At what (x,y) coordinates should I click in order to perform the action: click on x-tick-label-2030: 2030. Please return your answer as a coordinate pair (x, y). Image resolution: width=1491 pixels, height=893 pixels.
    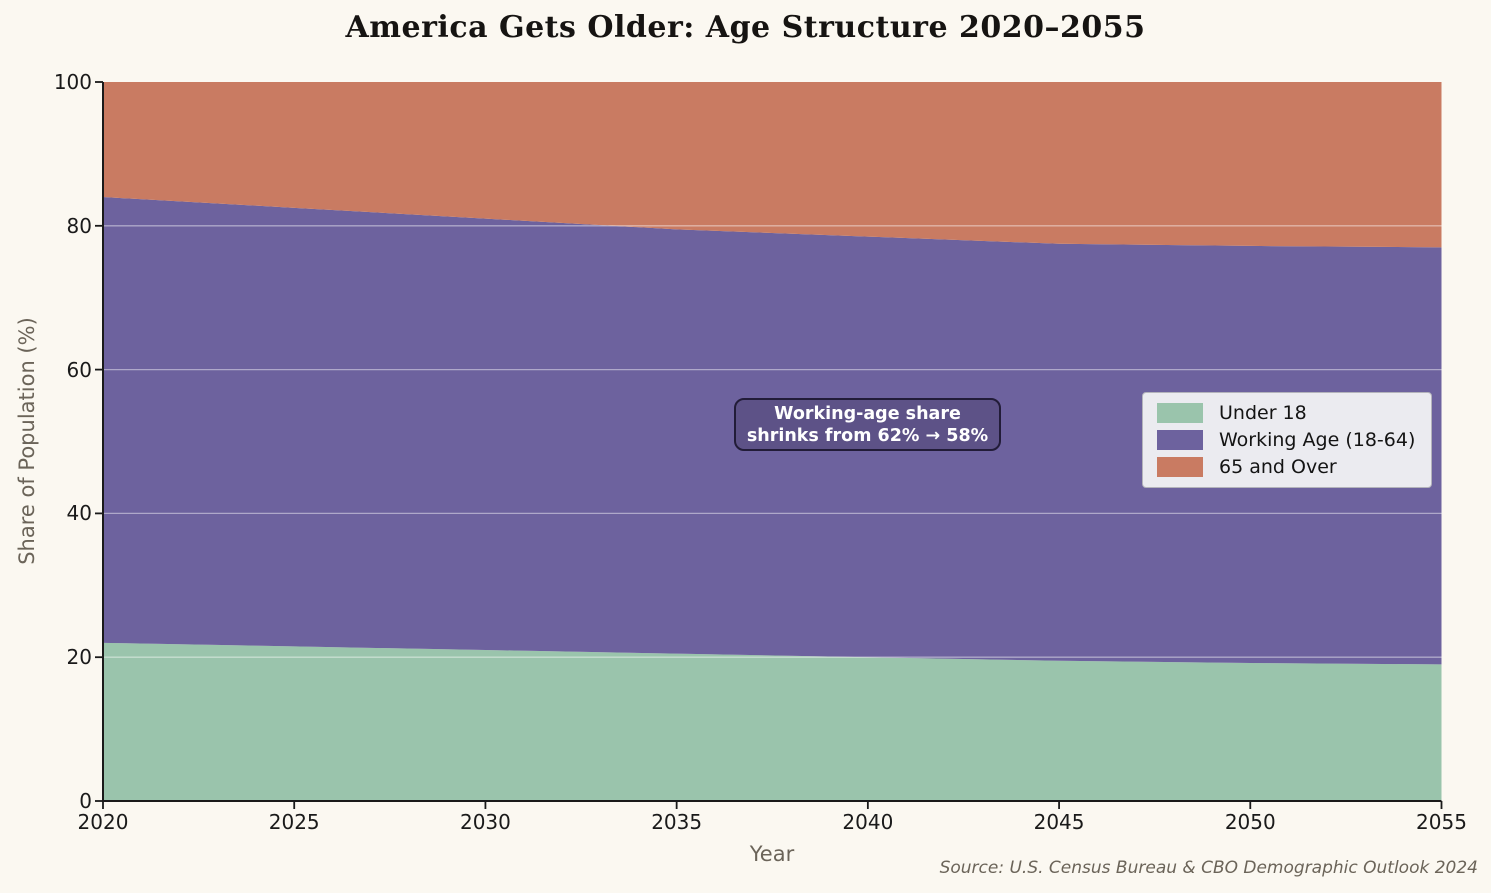
    Looking at the image, I should click on (485, 822).